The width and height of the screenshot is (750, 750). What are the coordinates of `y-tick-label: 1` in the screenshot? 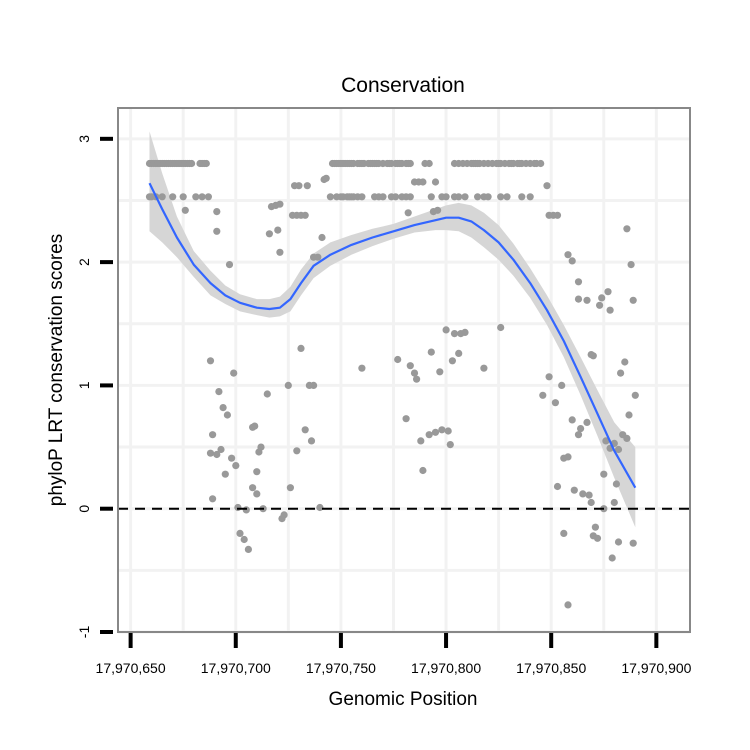 It's located at (84, 385).